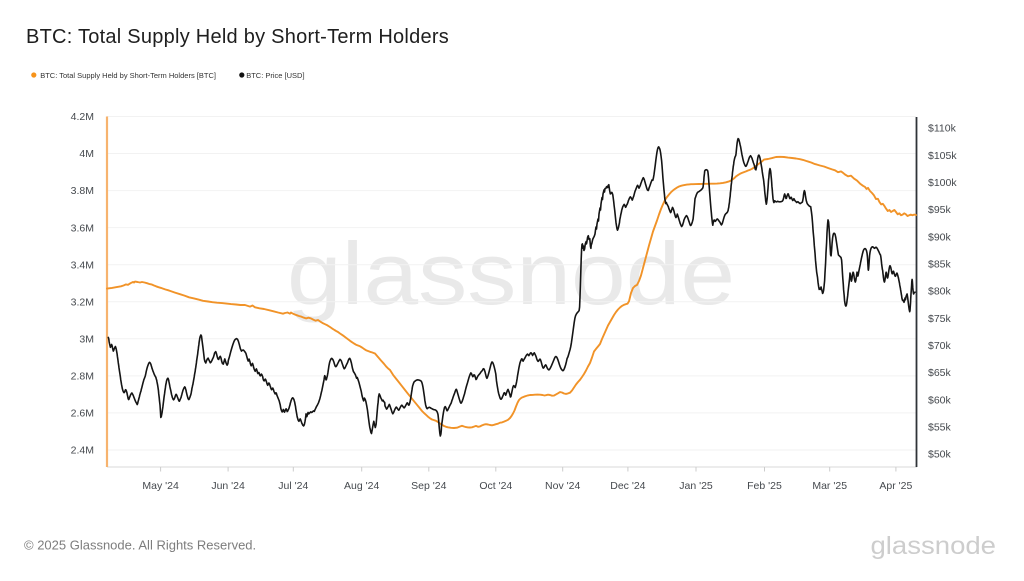 This screenshot has height=581, width=1024. Describe the element at coordinates (829, 486) in the screenshot. I see `svg-text: Mar '25` at that location.